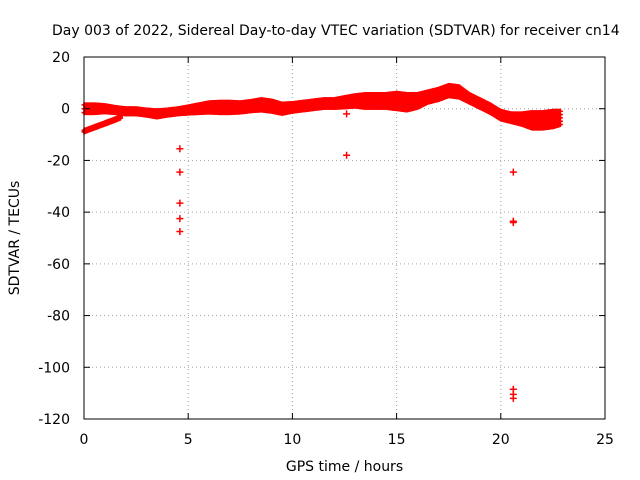 Image resolution: width=640 pixels, height=480 pixels. What do you see at coordinates (65, 110) in the screenshot?
I see `y-tick-label: 0` at bounding box center [65, 110].